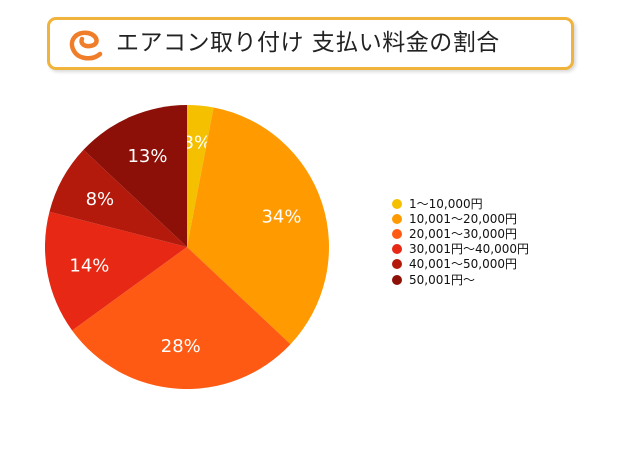 The height and width of the screenshot is (463, 620). I want to click on legend-item: 50,001円〜, so click(492, 279).